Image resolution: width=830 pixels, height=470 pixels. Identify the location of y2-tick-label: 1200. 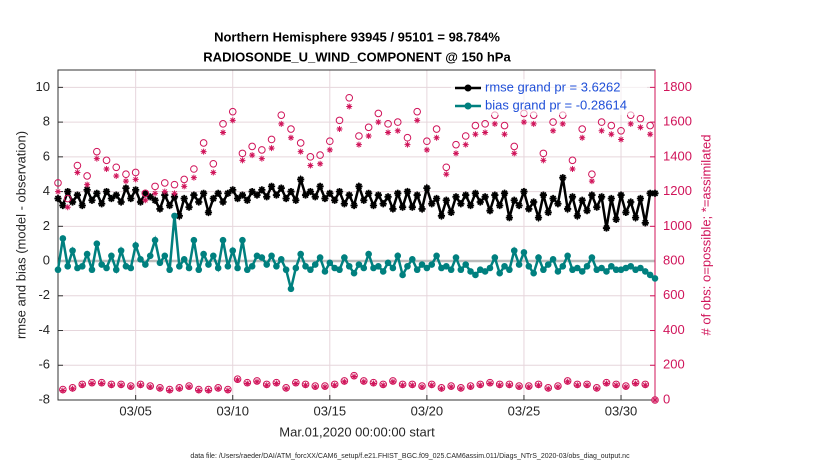
(677, 190).